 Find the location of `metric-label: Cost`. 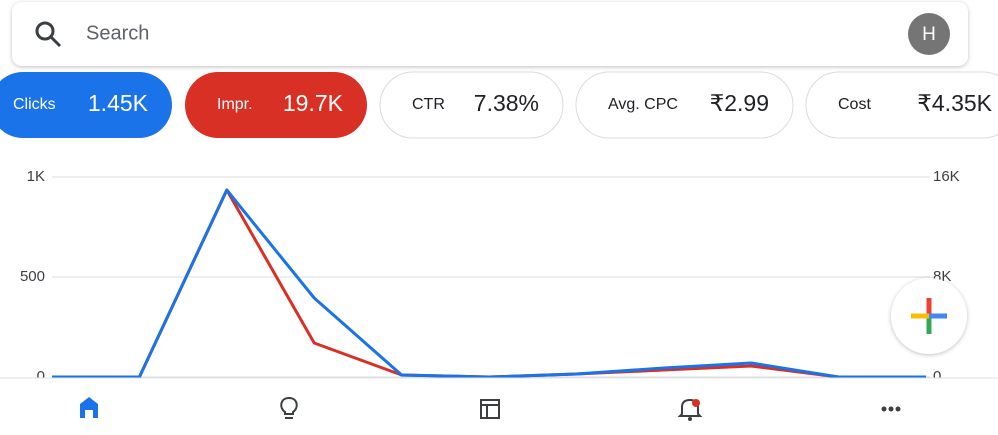

metric-label: Cost is located at coordinates (854, 104).